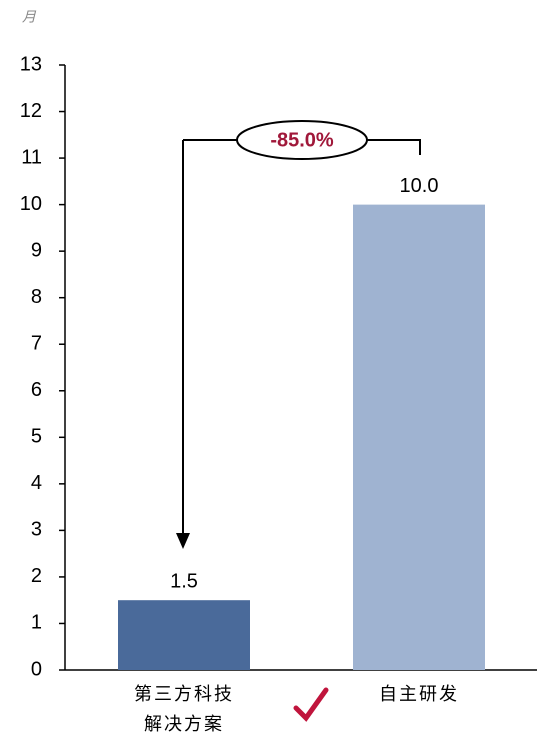  What do you see at coordinates (184, 581) in the screenshot?
I see `value-label: 1.5` at bounding box center [184, 581].